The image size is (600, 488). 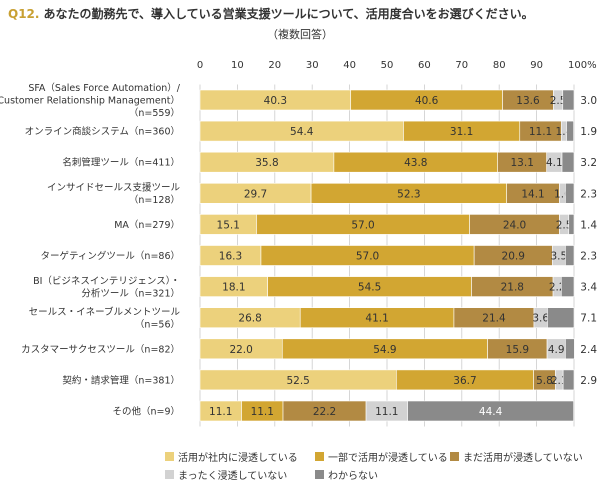 I want to click on outside-value-label: 3.4, so click(x=588, y=288).